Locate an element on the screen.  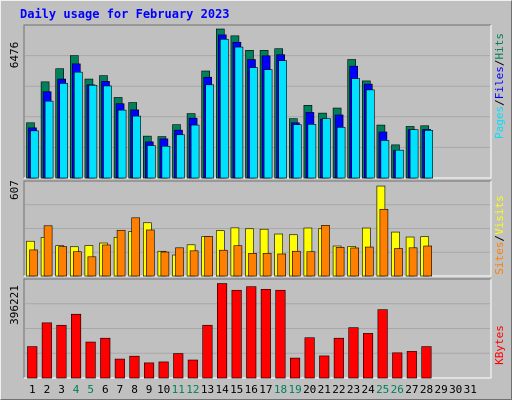
x-tick-label: 8 is located at coordinates (134, 389).